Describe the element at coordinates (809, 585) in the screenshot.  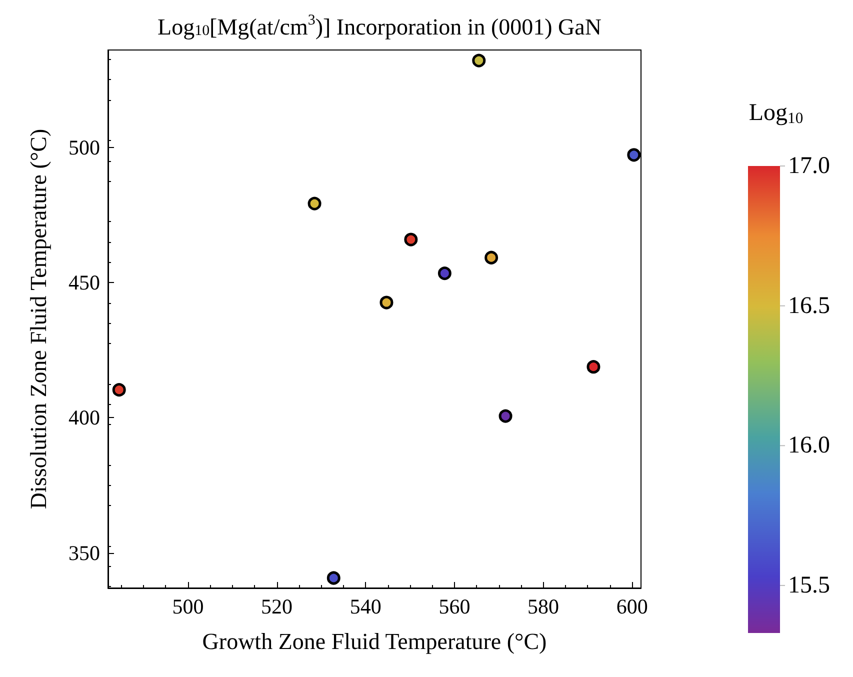
I see `color-bar-label: 15.5` at that location.